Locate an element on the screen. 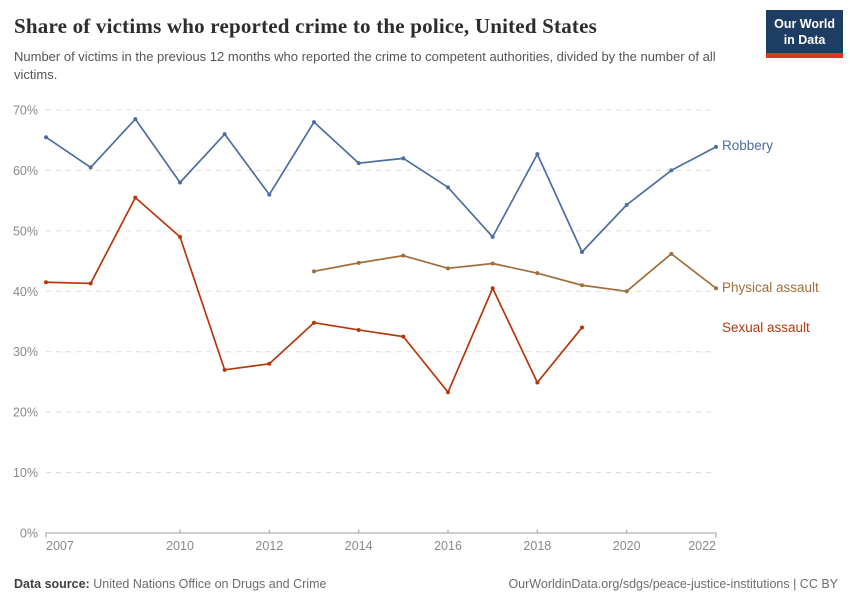  x-tick-label: 2007 is located at coordinates (60, 546).